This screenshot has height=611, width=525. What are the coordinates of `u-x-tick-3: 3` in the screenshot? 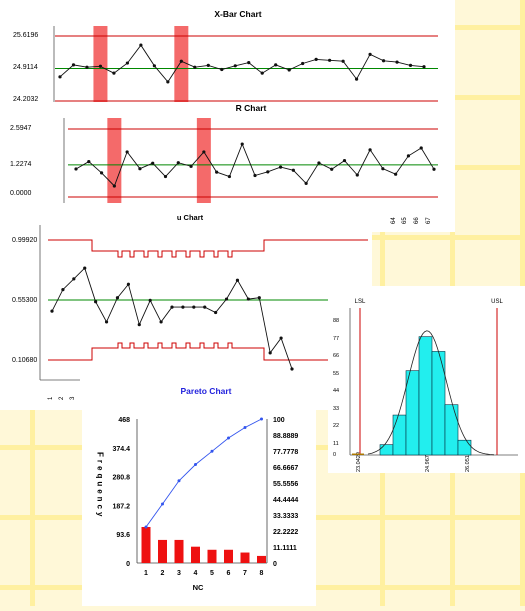 It's located at (73, 398).